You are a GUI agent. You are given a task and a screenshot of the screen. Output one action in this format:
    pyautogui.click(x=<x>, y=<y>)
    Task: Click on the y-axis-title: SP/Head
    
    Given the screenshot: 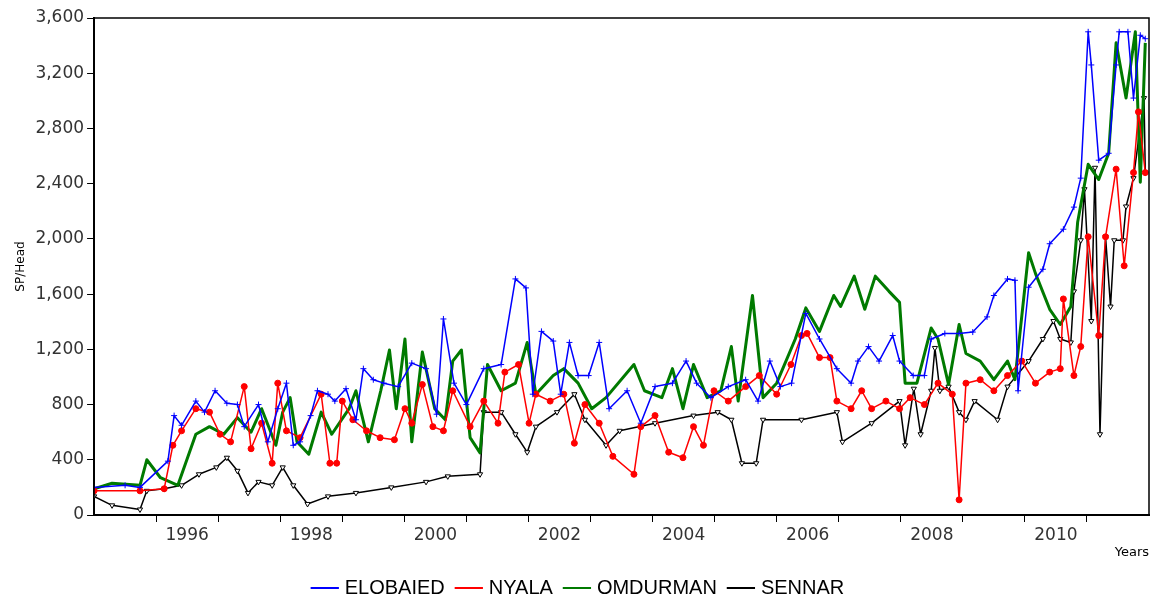 What is the action you would take?
    pyautogui.click(x=20, y=266)
    